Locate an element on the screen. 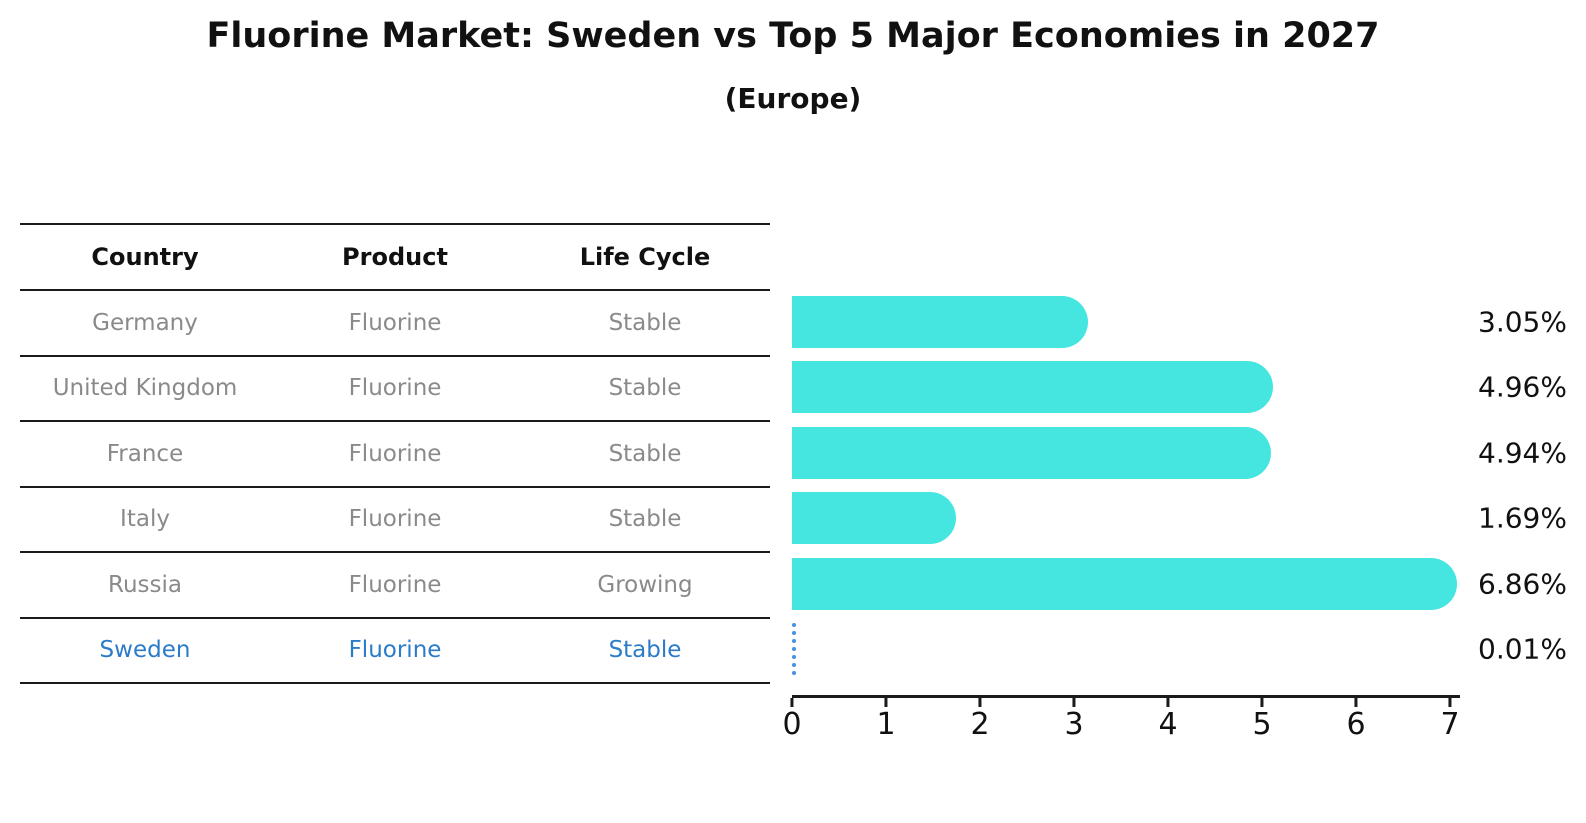 The image size is (1586, 823). x-axis-tick-7: 7 is located at coordinates (1450, 720).